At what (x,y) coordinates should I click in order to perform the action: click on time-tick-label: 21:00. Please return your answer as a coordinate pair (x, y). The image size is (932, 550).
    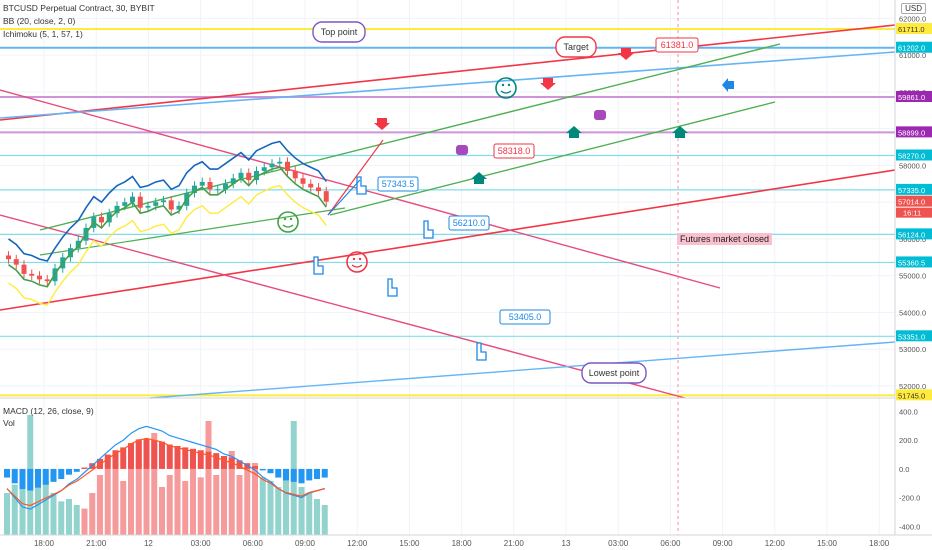
    Looking at the image, I should click on (96, 543).